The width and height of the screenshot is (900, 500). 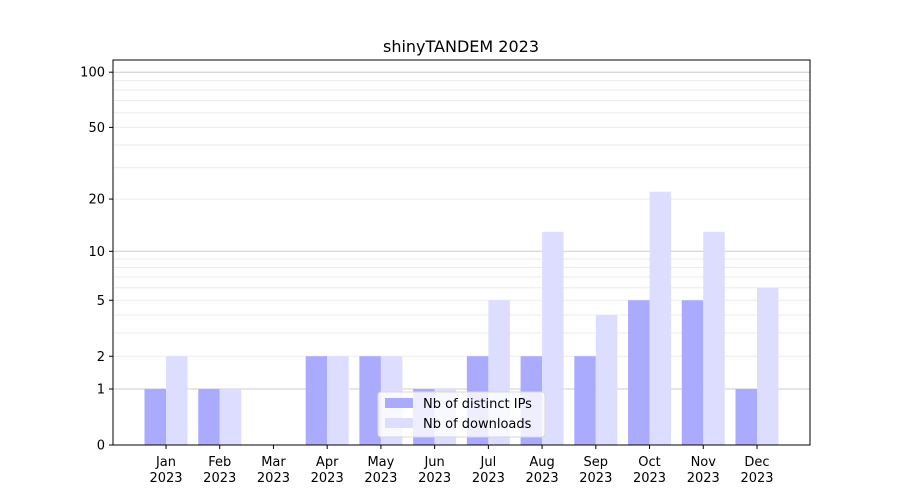 I want to click on y-tick-label: 20, so click(x=96, y=200).